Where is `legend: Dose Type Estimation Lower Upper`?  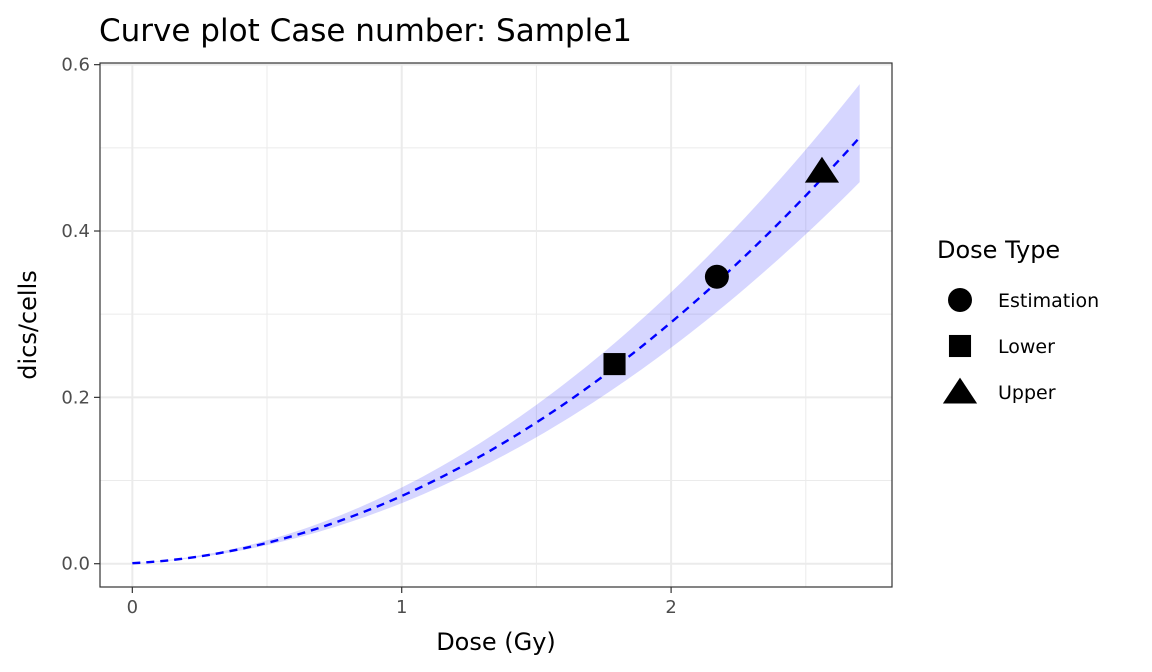 legend: Dose Type Estimation Lower Upper is located at coordinates (1018, 320).